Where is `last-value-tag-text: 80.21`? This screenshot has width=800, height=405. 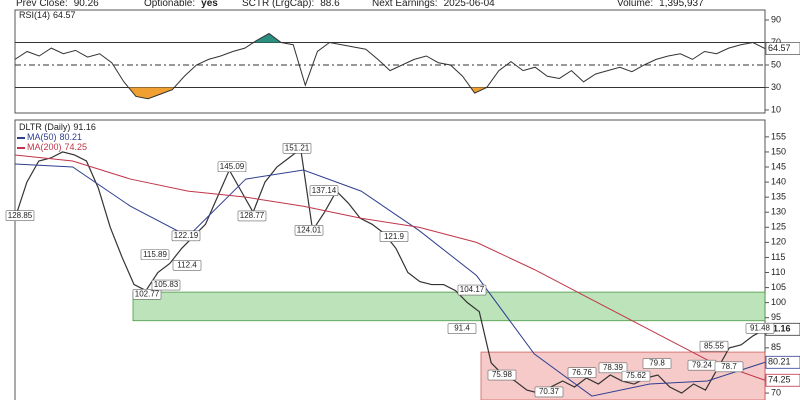 last-value-tag-text: 80.21 is located at coordinates (779, 362).